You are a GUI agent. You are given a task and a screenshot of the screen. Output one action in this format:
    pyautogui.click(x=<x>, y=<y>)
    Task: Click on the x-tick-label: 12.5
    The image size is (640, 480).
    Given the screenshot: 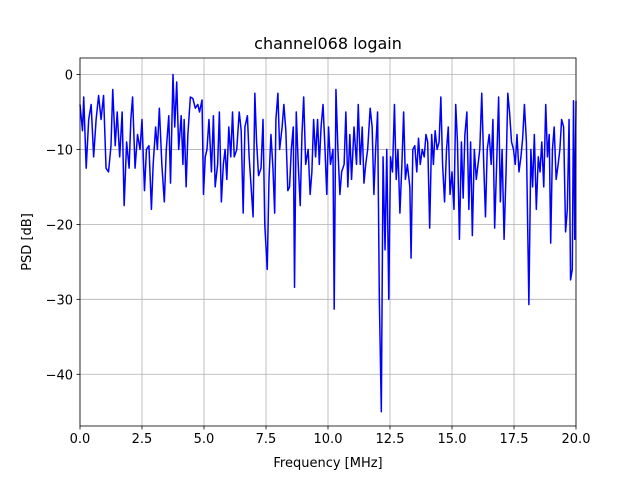 What is the action you would take?
    pyautogui.click(x=390, y=439)
    